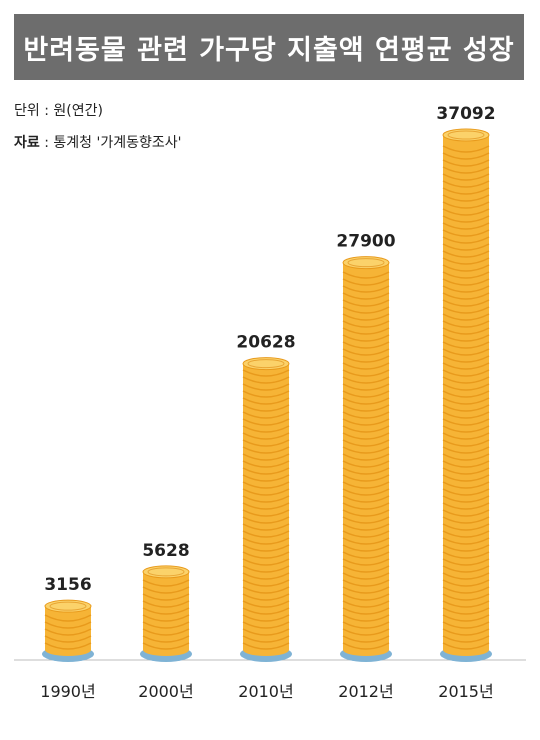 Image resolution: width=540 pixels, height=740 pixels. What do you see at coordinates (265, 691) in the screenshot?
I see `category-label: 2010년` at bounding box center [265, 691].